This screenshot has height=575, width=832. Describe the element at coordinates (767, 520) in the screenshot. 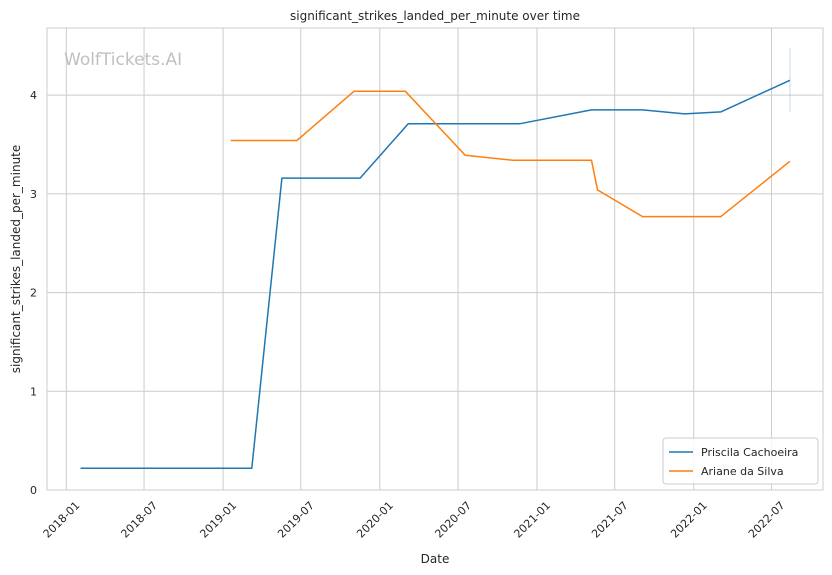

I see `x-tick-label: 2022-07` at that location.